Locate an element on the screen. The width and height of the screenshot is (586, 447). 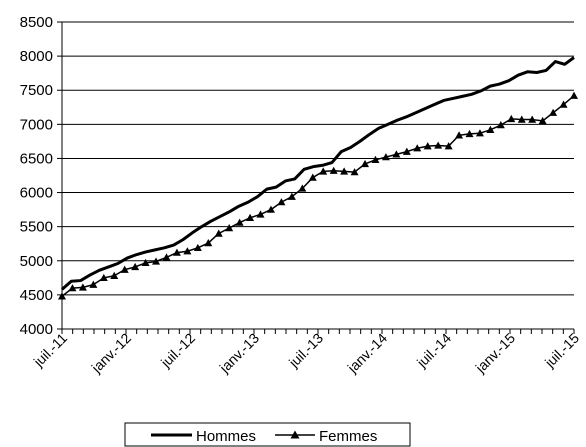
legend: Hommes Femmes is located at coordinates (267, 434).